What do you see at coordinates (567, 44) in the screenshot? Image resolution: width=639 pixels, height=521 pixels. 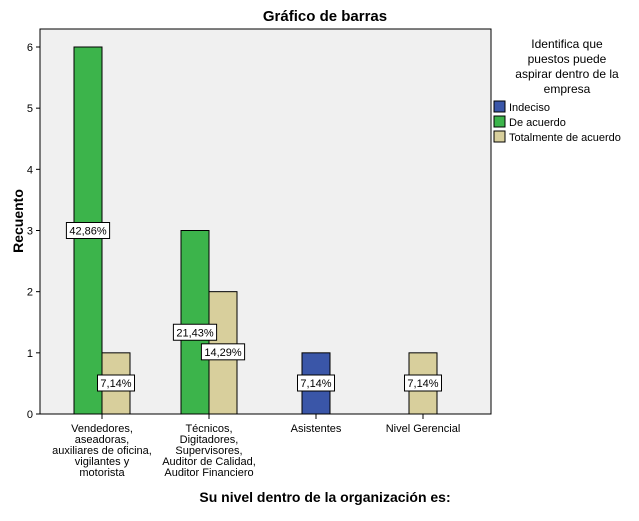 I see `legend-title: Identifica que` at bounding box center [567, 44].